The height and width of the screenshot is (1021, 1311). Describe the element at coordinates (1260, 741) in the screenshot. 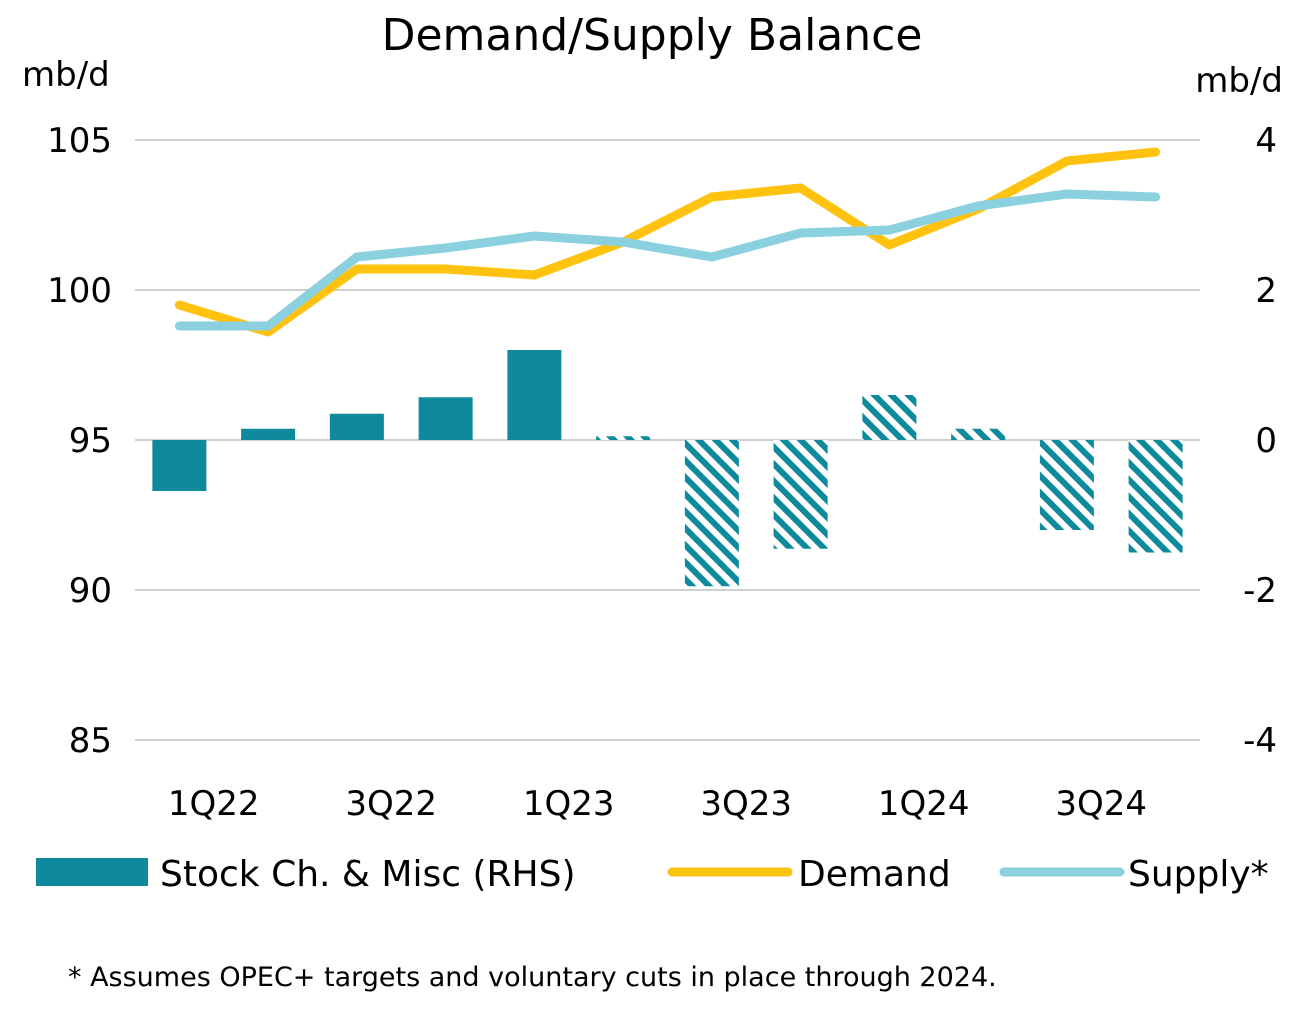

I see `right-tick-label: -4` at that location.